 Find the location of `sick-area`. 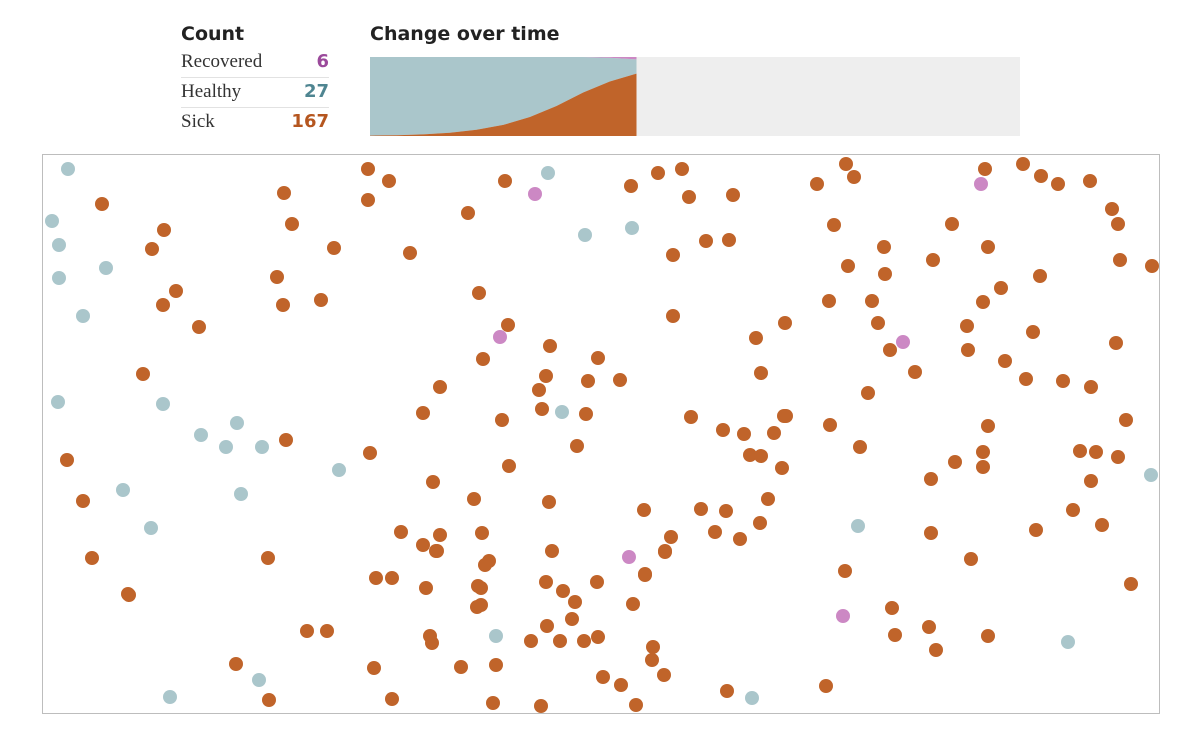

sick-area is located at coordinates (503, 104).